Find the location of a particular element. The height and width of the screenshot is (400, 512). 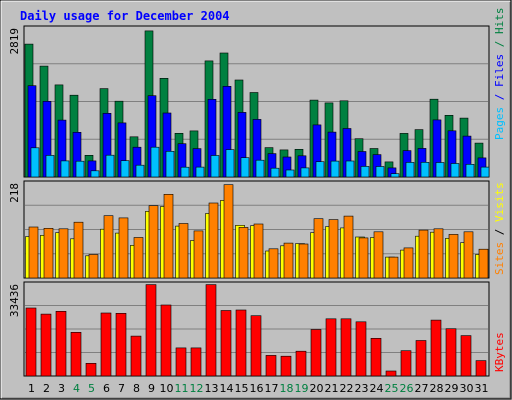

panel-bottom-ymax-label: 33436 is located at coordinates (14, 300).